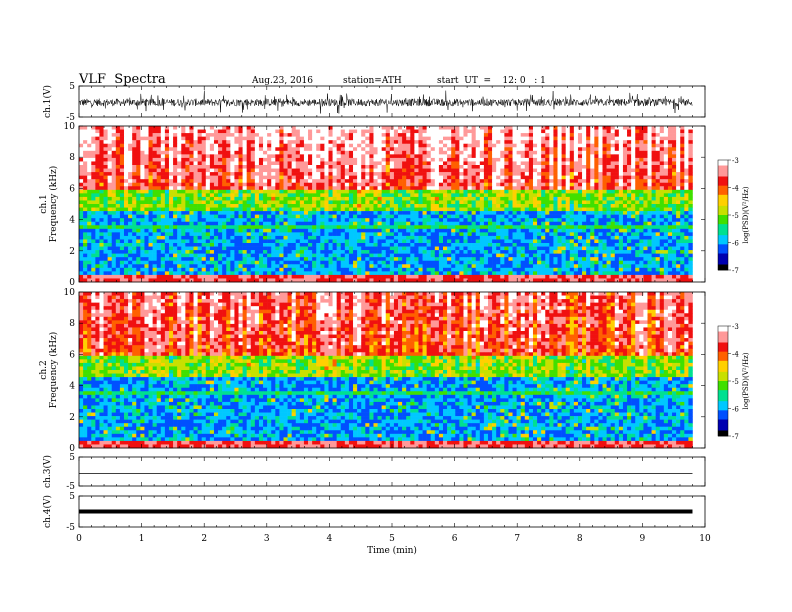 The width and height of the screenshot is (792, 612). I want to click on chart-title: VLF Spectra, so click(122, 79).